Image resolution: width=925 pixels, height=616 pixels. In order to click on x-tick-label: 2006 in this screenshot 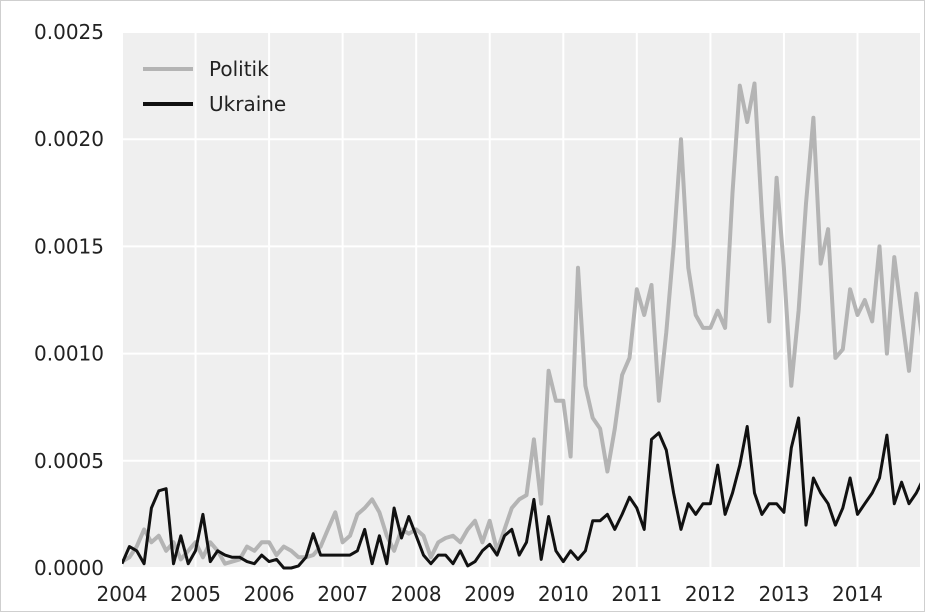, I will do `click(269, 594)`.